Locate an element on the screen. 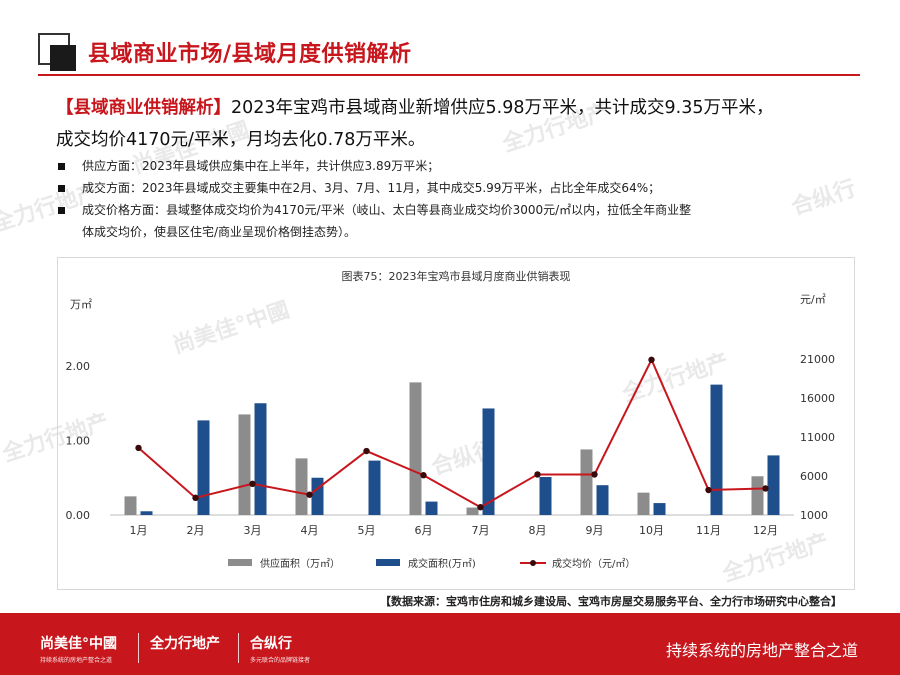  right-axis-unit: 元/㎡ is located at coordinates (813, 299).